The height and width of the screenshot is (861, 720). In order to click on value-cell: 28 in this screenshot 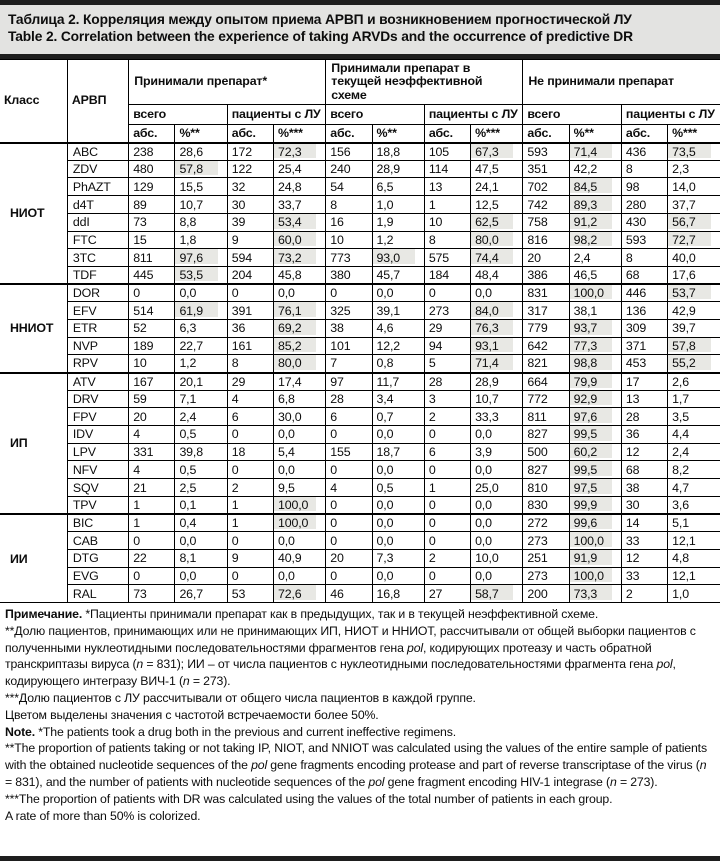, I will do `click(349, 399)`.